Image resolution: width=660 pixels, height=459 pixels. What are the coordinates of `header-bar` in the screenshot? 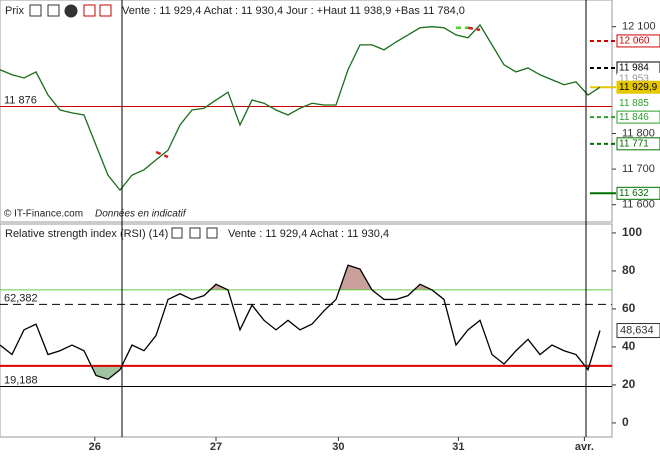 It's located at (306, 11).